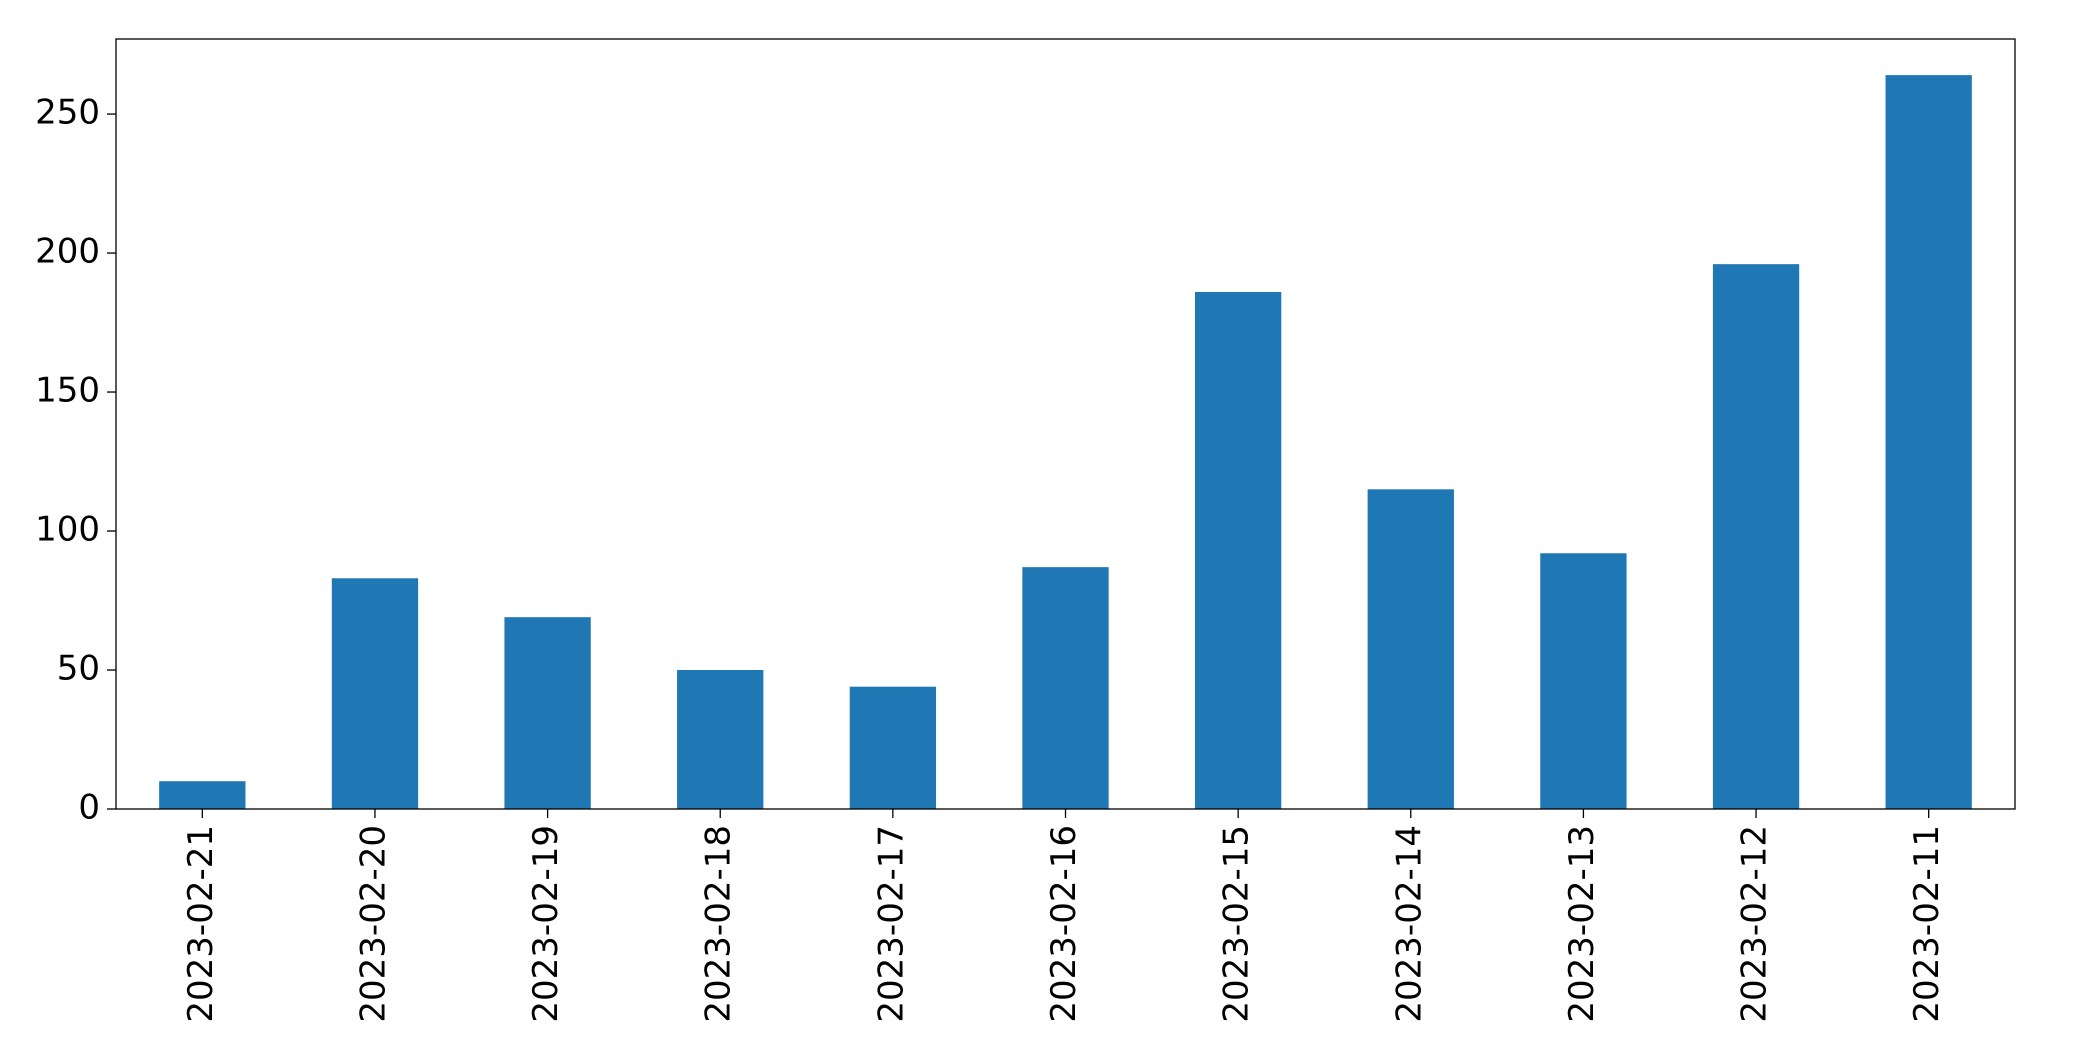  I want to click on x-tick-label: 2023-02-17, so click(891, 924).